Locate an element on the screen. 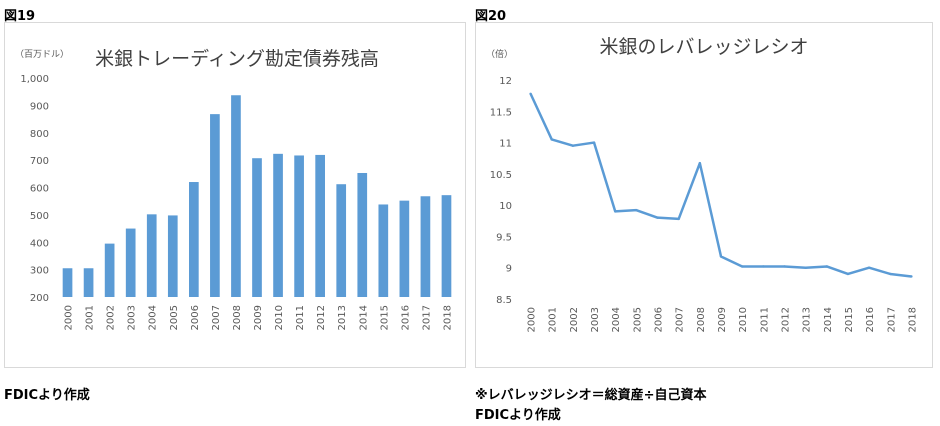 The image size is (940, 426). y-tick-label: 1,000 is located at coordinates (34, 79).